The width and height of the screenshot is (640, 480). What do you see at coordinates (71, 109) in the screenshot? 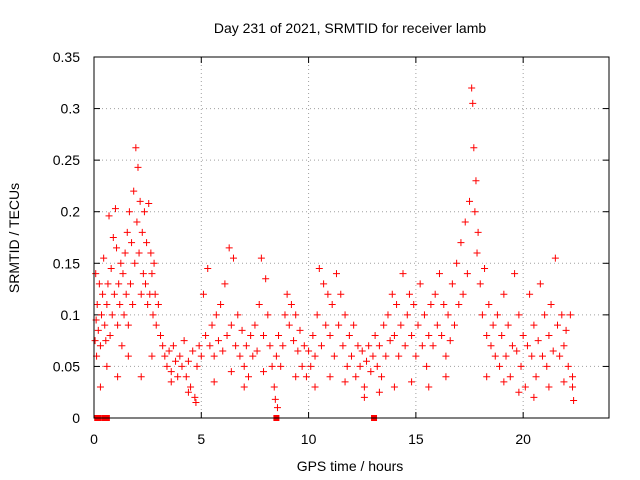
I see `y-tick-label: 0.3` at bounding box center [71, 109].